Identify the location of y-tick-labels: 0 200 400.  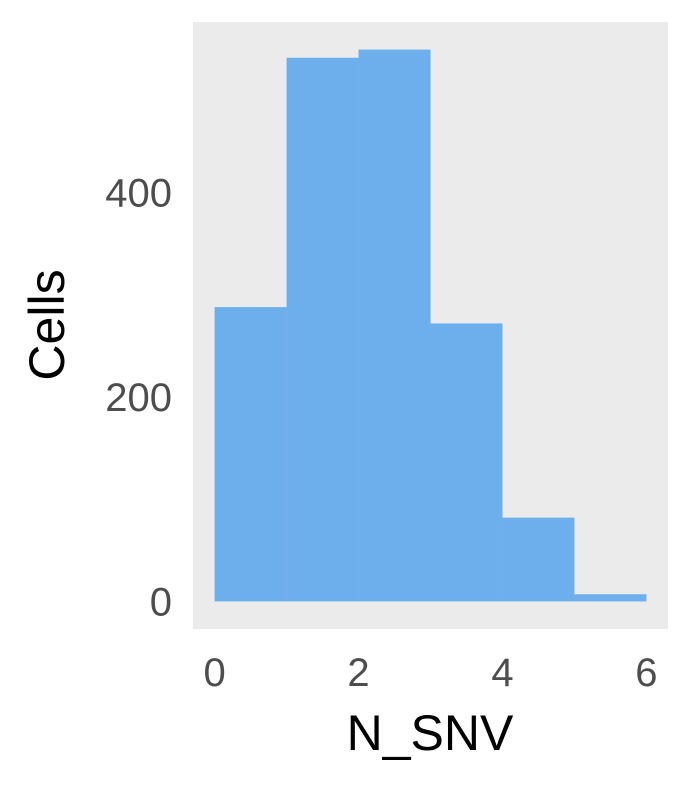
(138, 398).